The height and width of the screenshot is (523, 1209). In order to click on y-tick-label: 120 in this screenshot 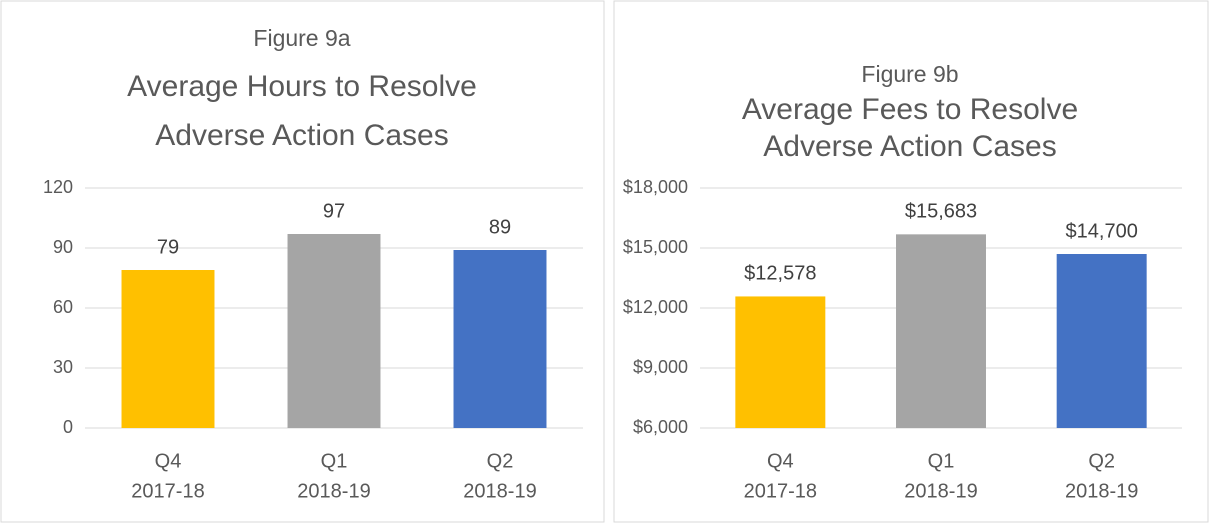, I will do `click(58, 187)`.